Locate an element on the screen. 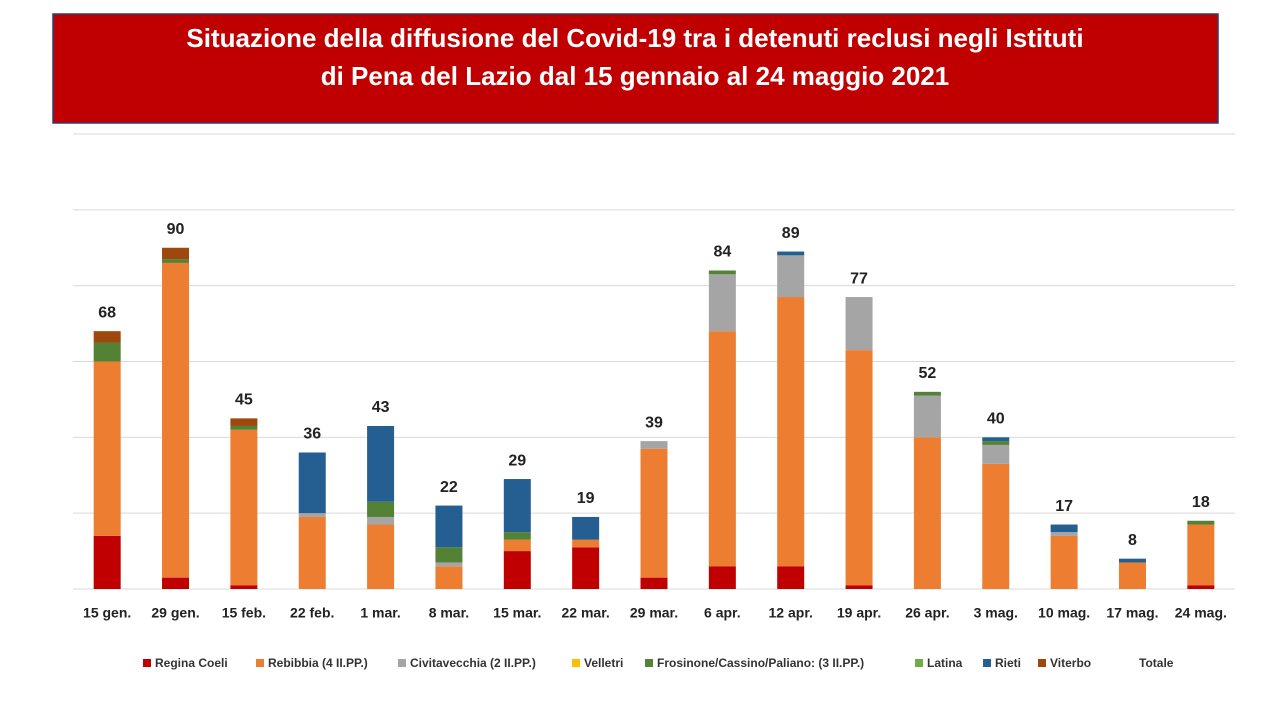  total-label: 77 is located at coordinates (859, 278).